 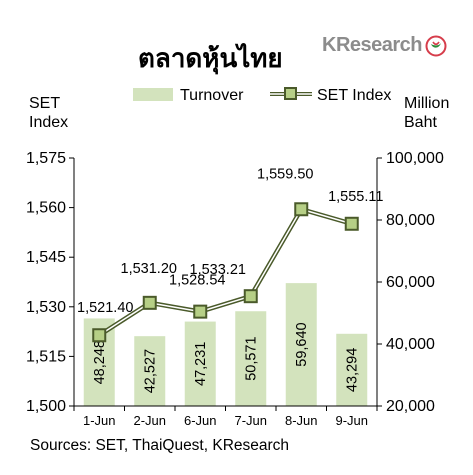 What do you see at coordinates (46, 257) in the screenshot?
I see `left-axis-tick-label: 1,545` at bounding box center [46, 257].